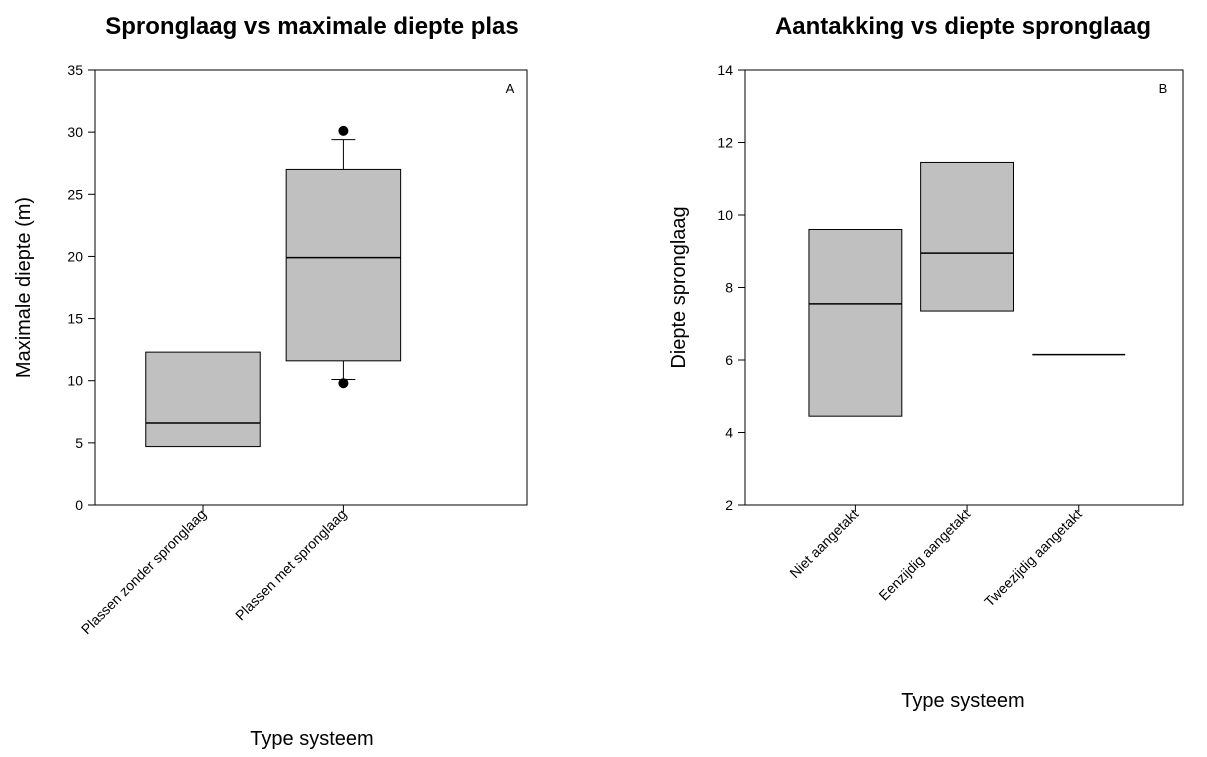 Image resolution: width=1207 pixels, height=757 pixels. Describe the element at coordinates (1033, 558) in the screenshot. I see `x-category-label: Tweezijdig aangetakt` at that location.